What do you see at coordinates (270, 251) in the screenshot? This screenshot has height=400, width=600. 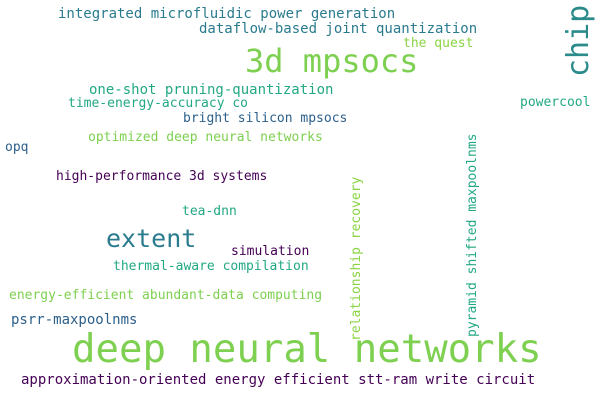 I see `word-simulation: simulation` at bounding box center [270, 251].